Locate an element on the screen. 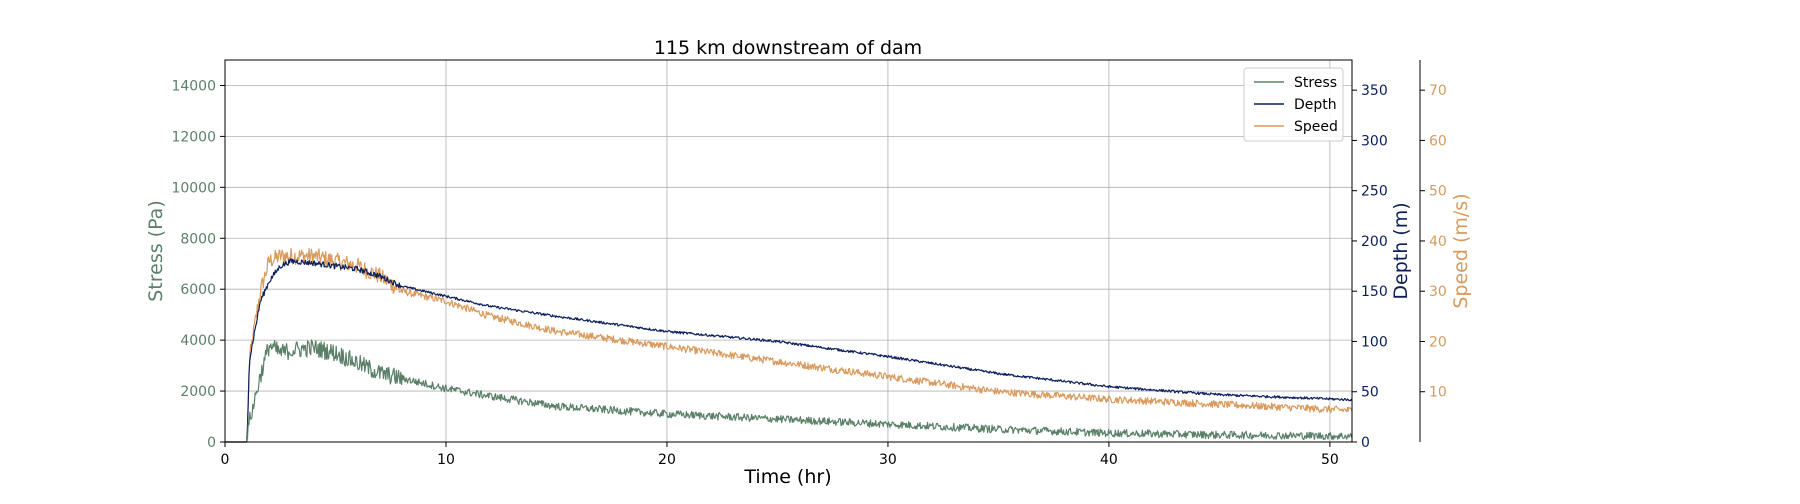 This screenshot has height=504, width=1800. speed-tick-label: 30 is located at coordinates (1438, 292).